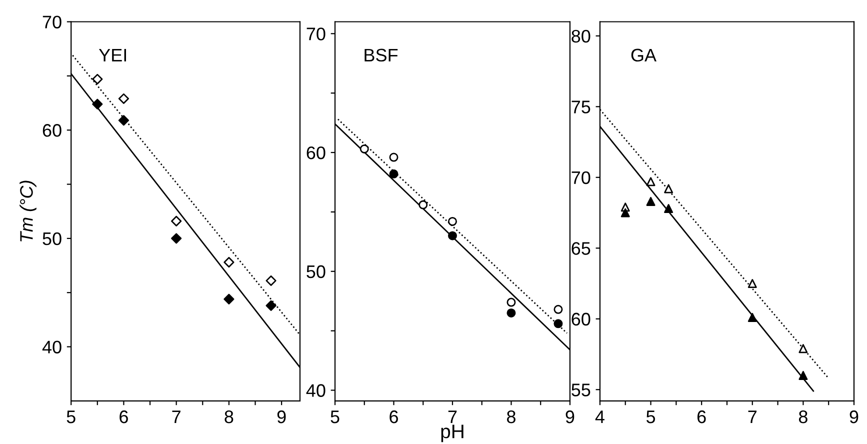  What do you see at coordinates (581, 36) in the screenshot?
I see `y-tick-label: 80` at bounding box center [581, 36].